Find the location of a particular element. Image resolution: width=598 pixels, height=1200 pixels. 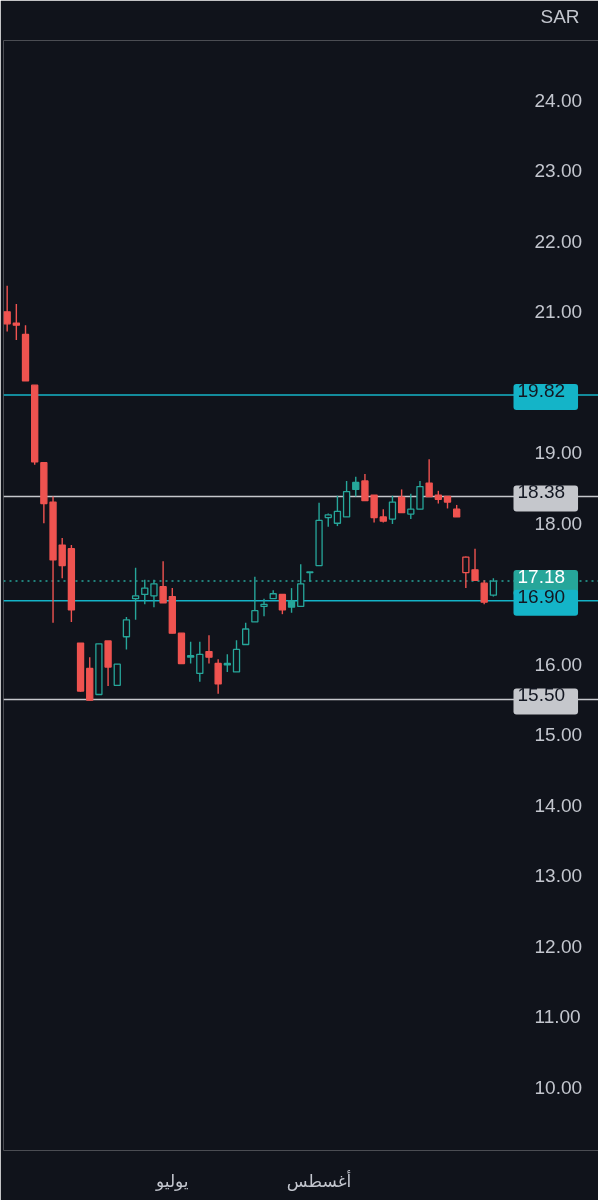

ref-line-label: 15.50 is located at coordinates (541, 695).